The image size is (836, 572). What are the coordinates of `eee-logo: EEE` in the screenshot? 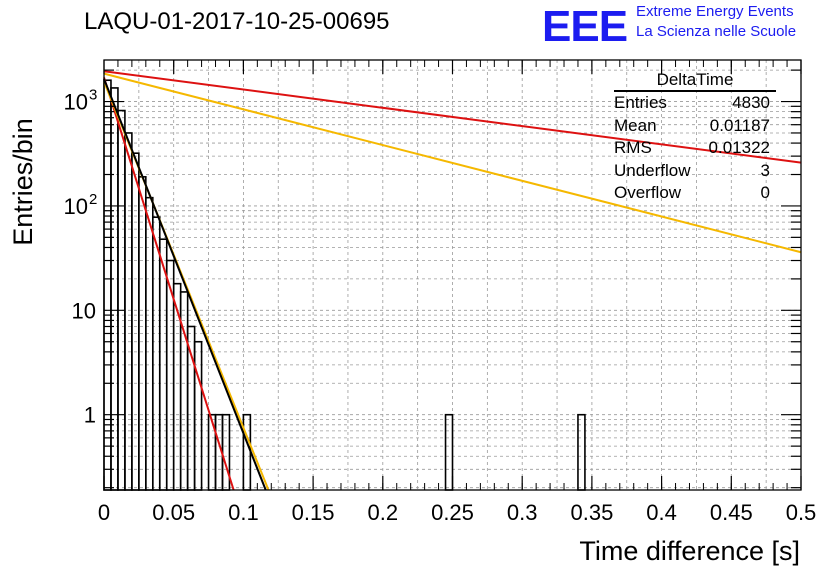 It's located at (585, 26).